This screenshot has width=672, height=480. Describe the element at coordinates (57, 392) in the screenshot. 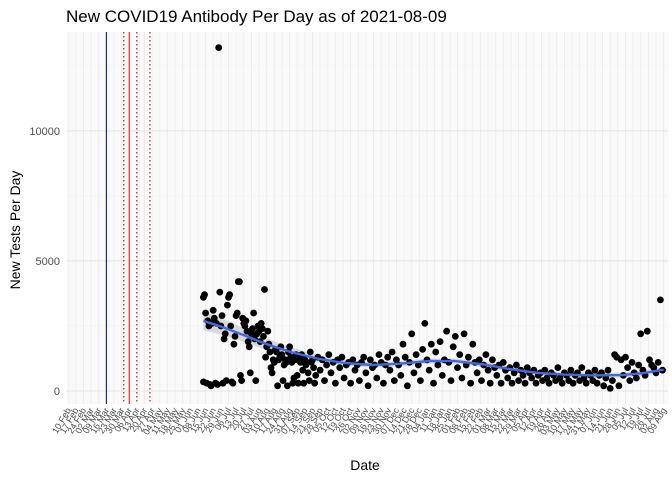

I see `y-tick-label: 0` at that location.